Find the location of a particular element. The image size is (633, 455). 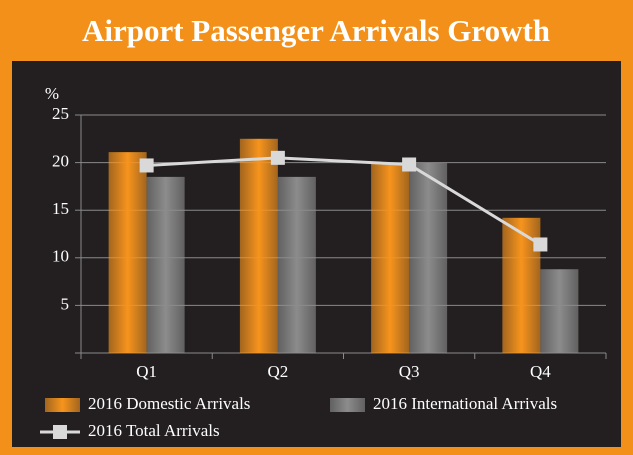

y-tick-label: 10 is located at coordinates (60, 256).